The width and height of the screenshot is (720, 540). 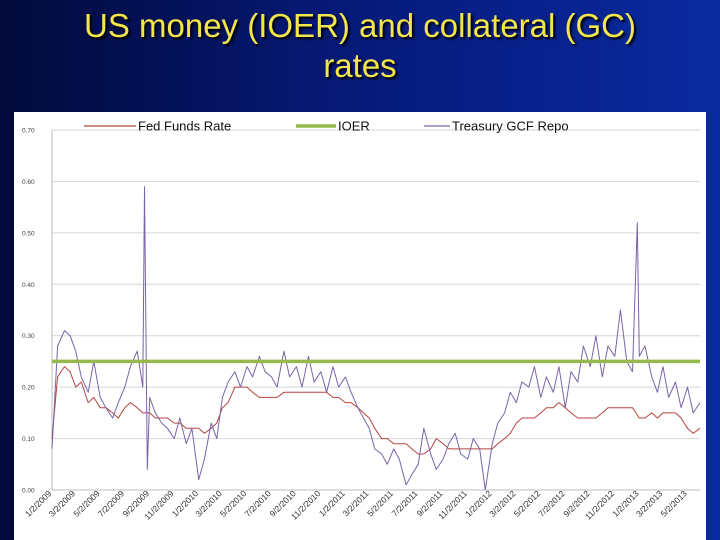 What do you see at coordinates (510, 126) in the screenshot?
I see `legend-label-treasury-gcf-repo: Treasury GCF Repo` at bounding box center [510, 126].